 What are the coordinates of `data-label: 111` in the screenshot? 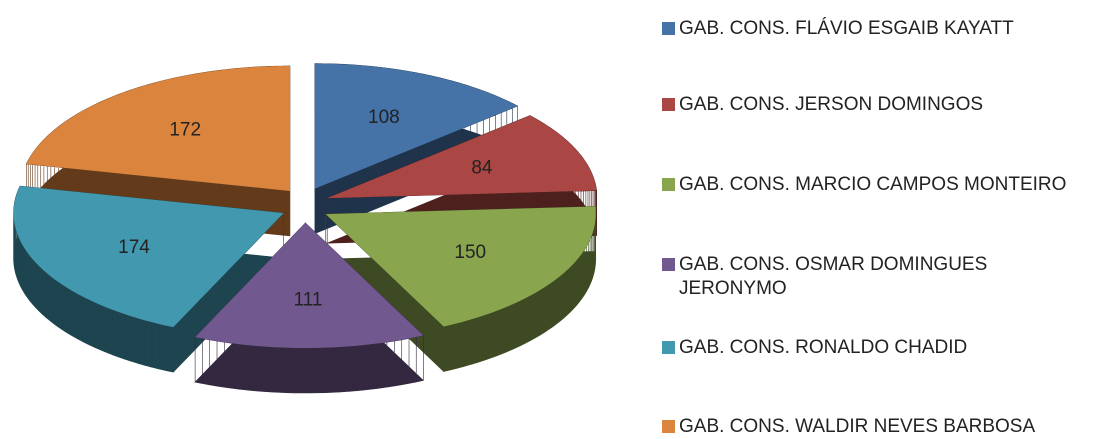 It's located at (308, 300).